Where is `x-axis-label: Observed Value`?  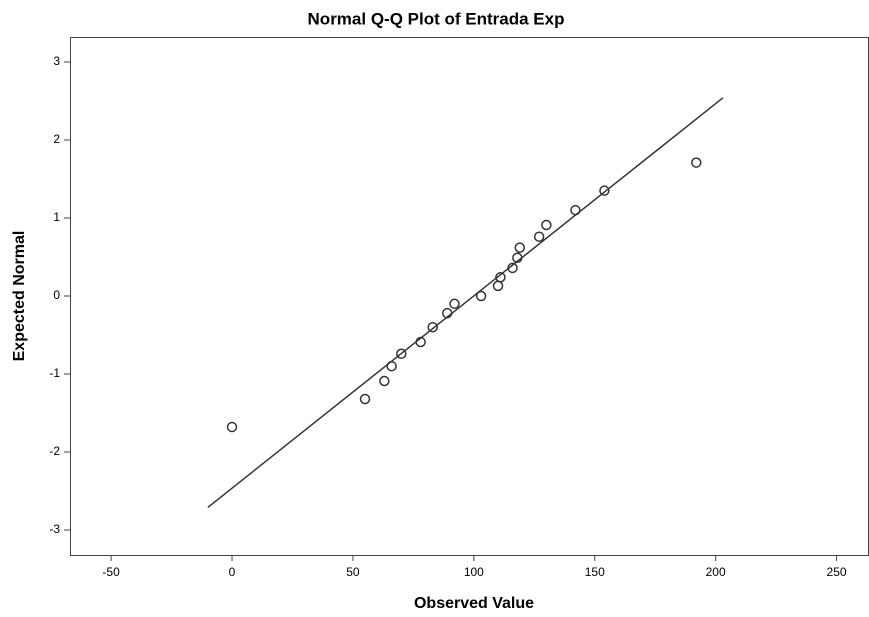
x-axis-label: Observed Value is located at coordinates (474, 603).